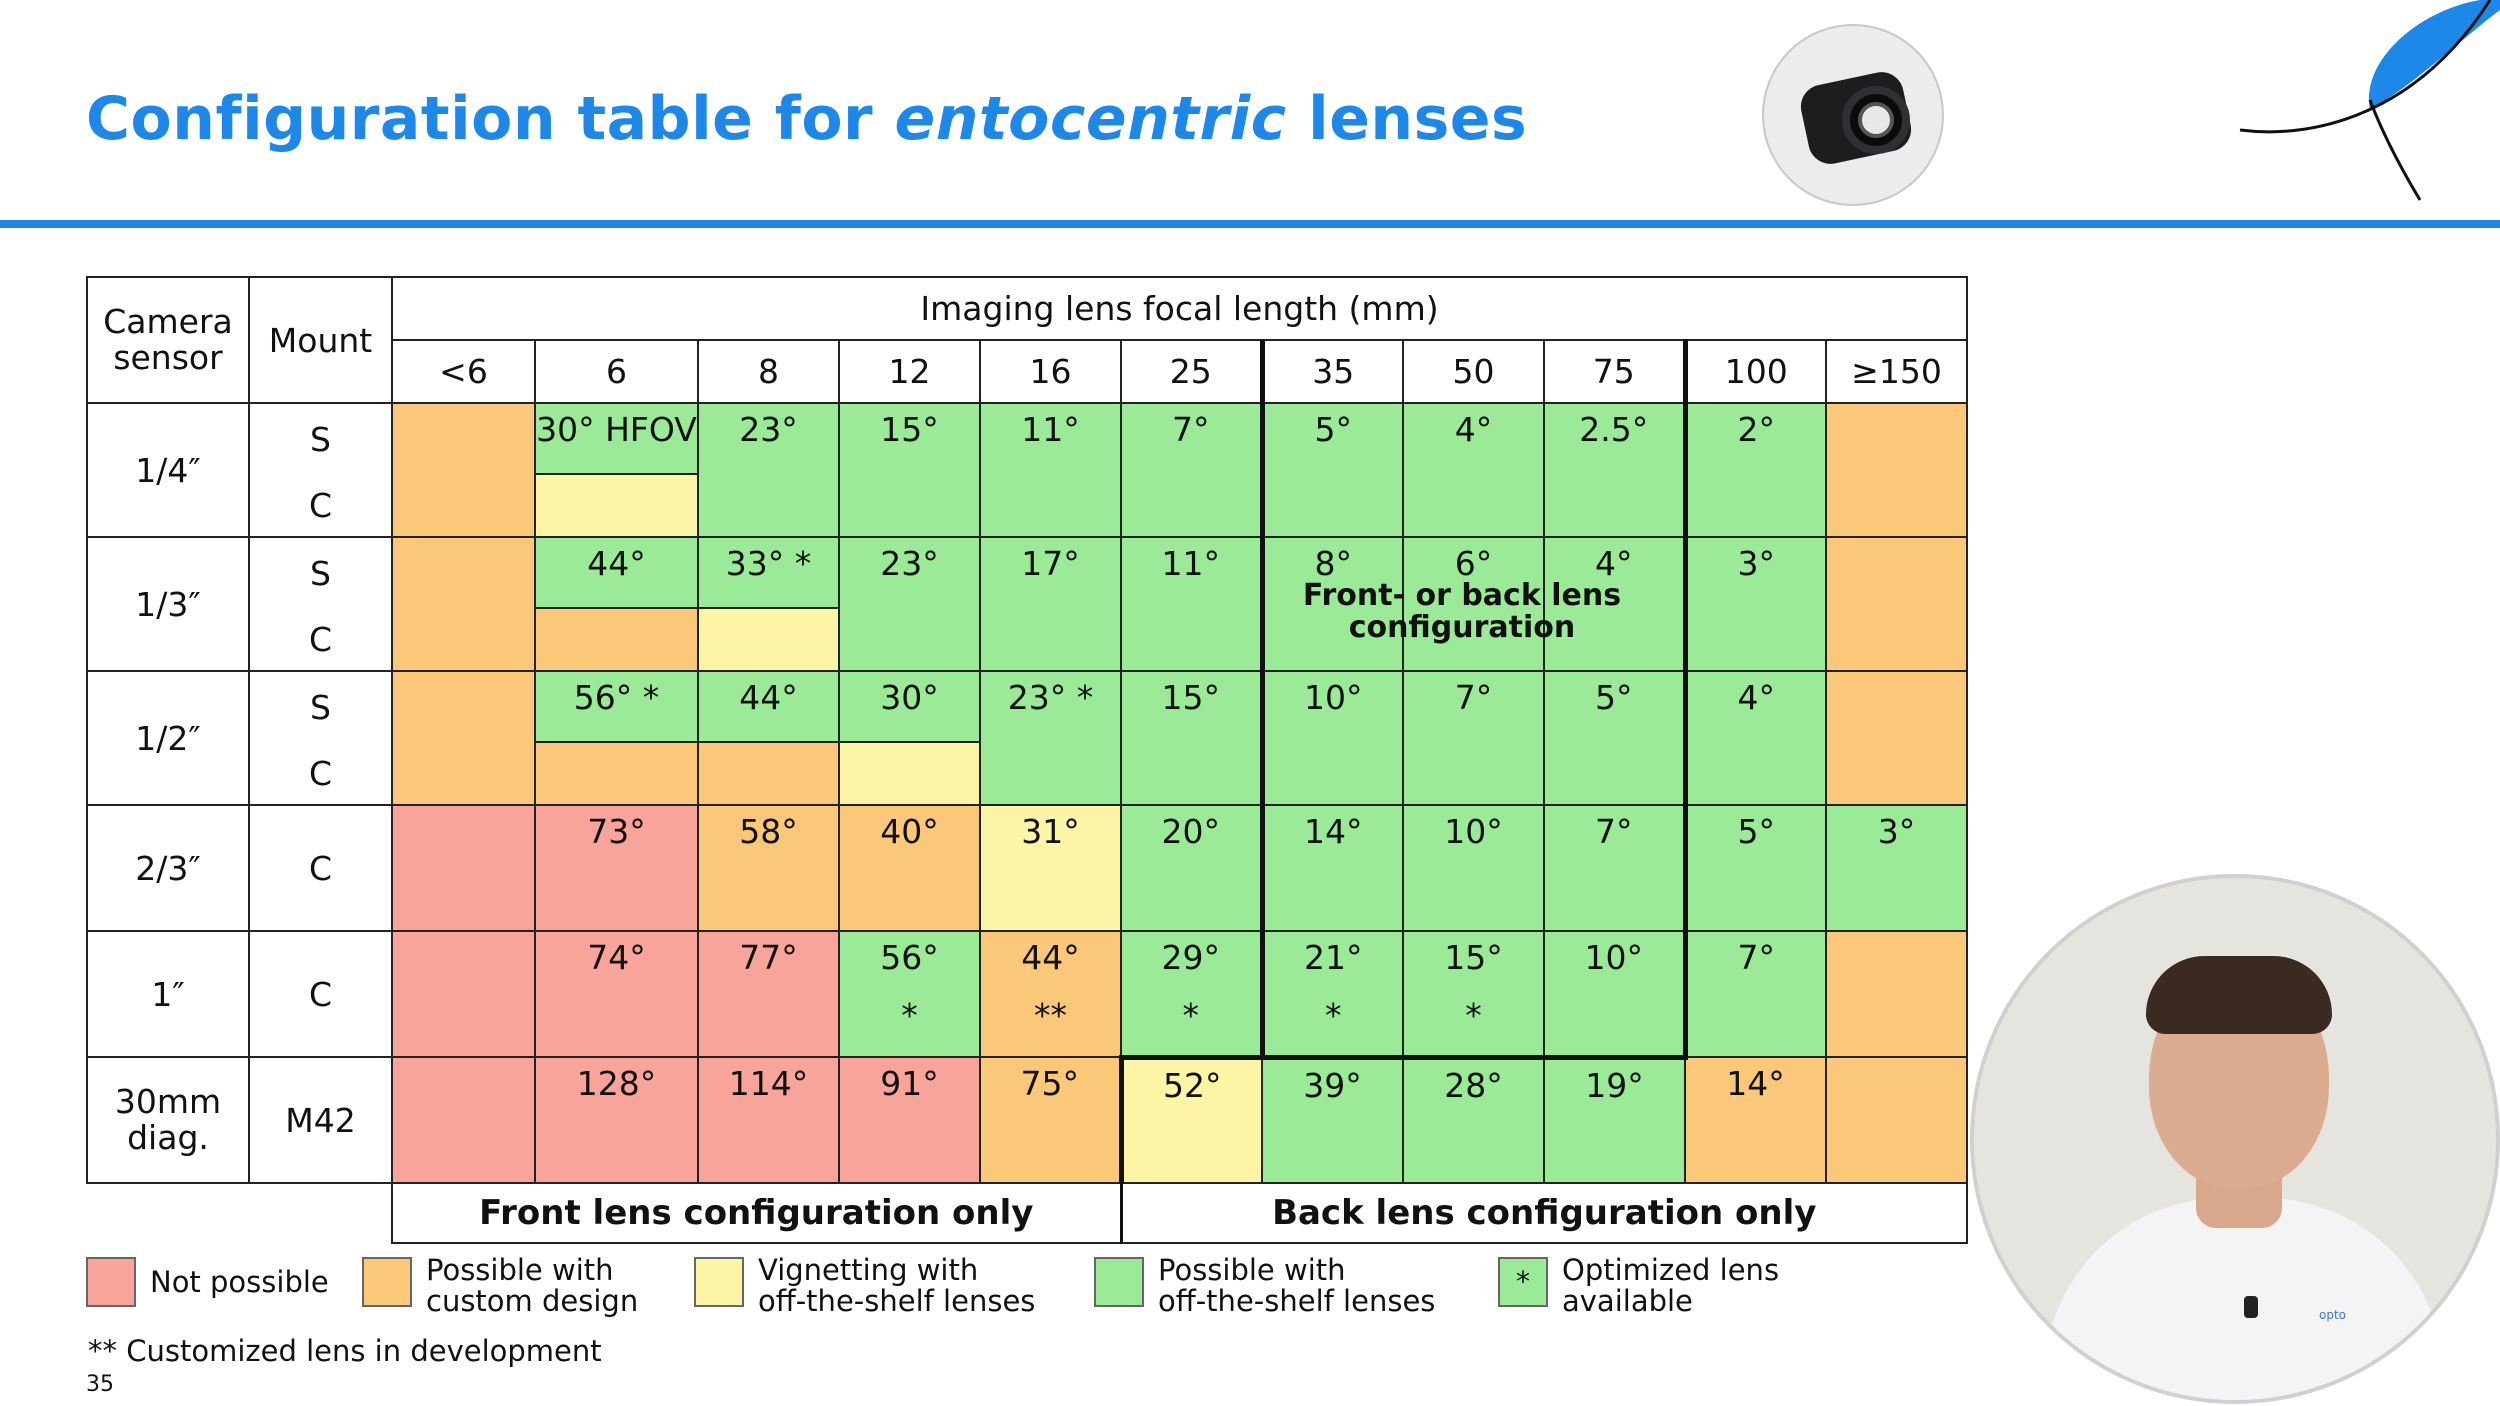 Image resolution: width=2500 pixels, height=1406 pixels. I want to click on table-cell: 15°, so click(1191, 738).